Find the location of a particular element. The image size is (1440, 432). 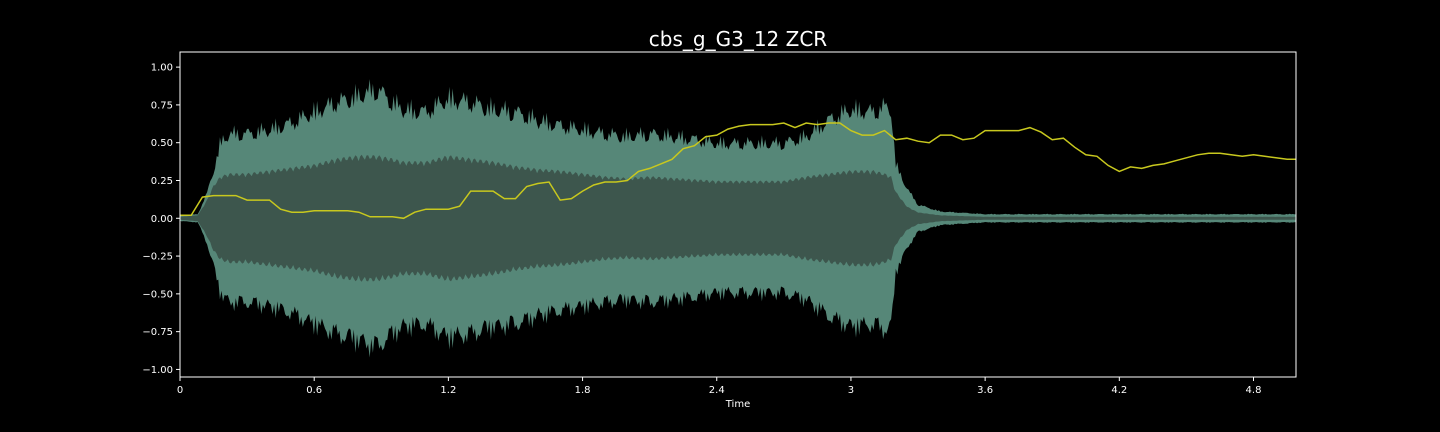

y-tick-label: −0.25 is located at coordinates (157, 257).